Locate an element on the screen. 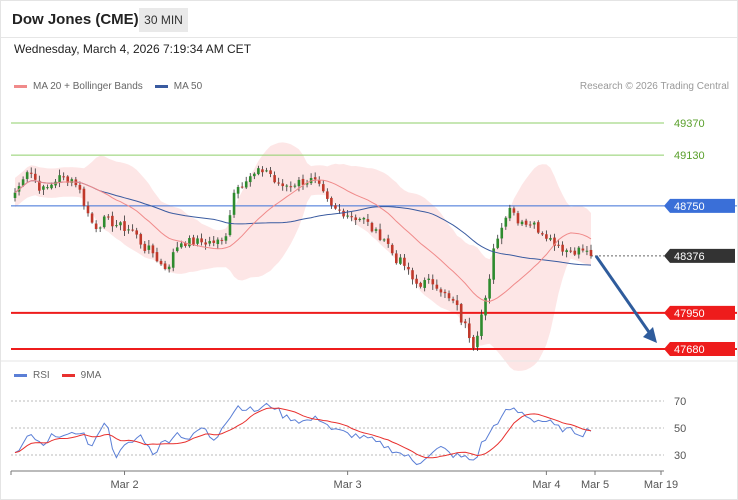 This screenshot has width=738, height=500. level-label-49370: 49370 is located at coordinates (689, 124).